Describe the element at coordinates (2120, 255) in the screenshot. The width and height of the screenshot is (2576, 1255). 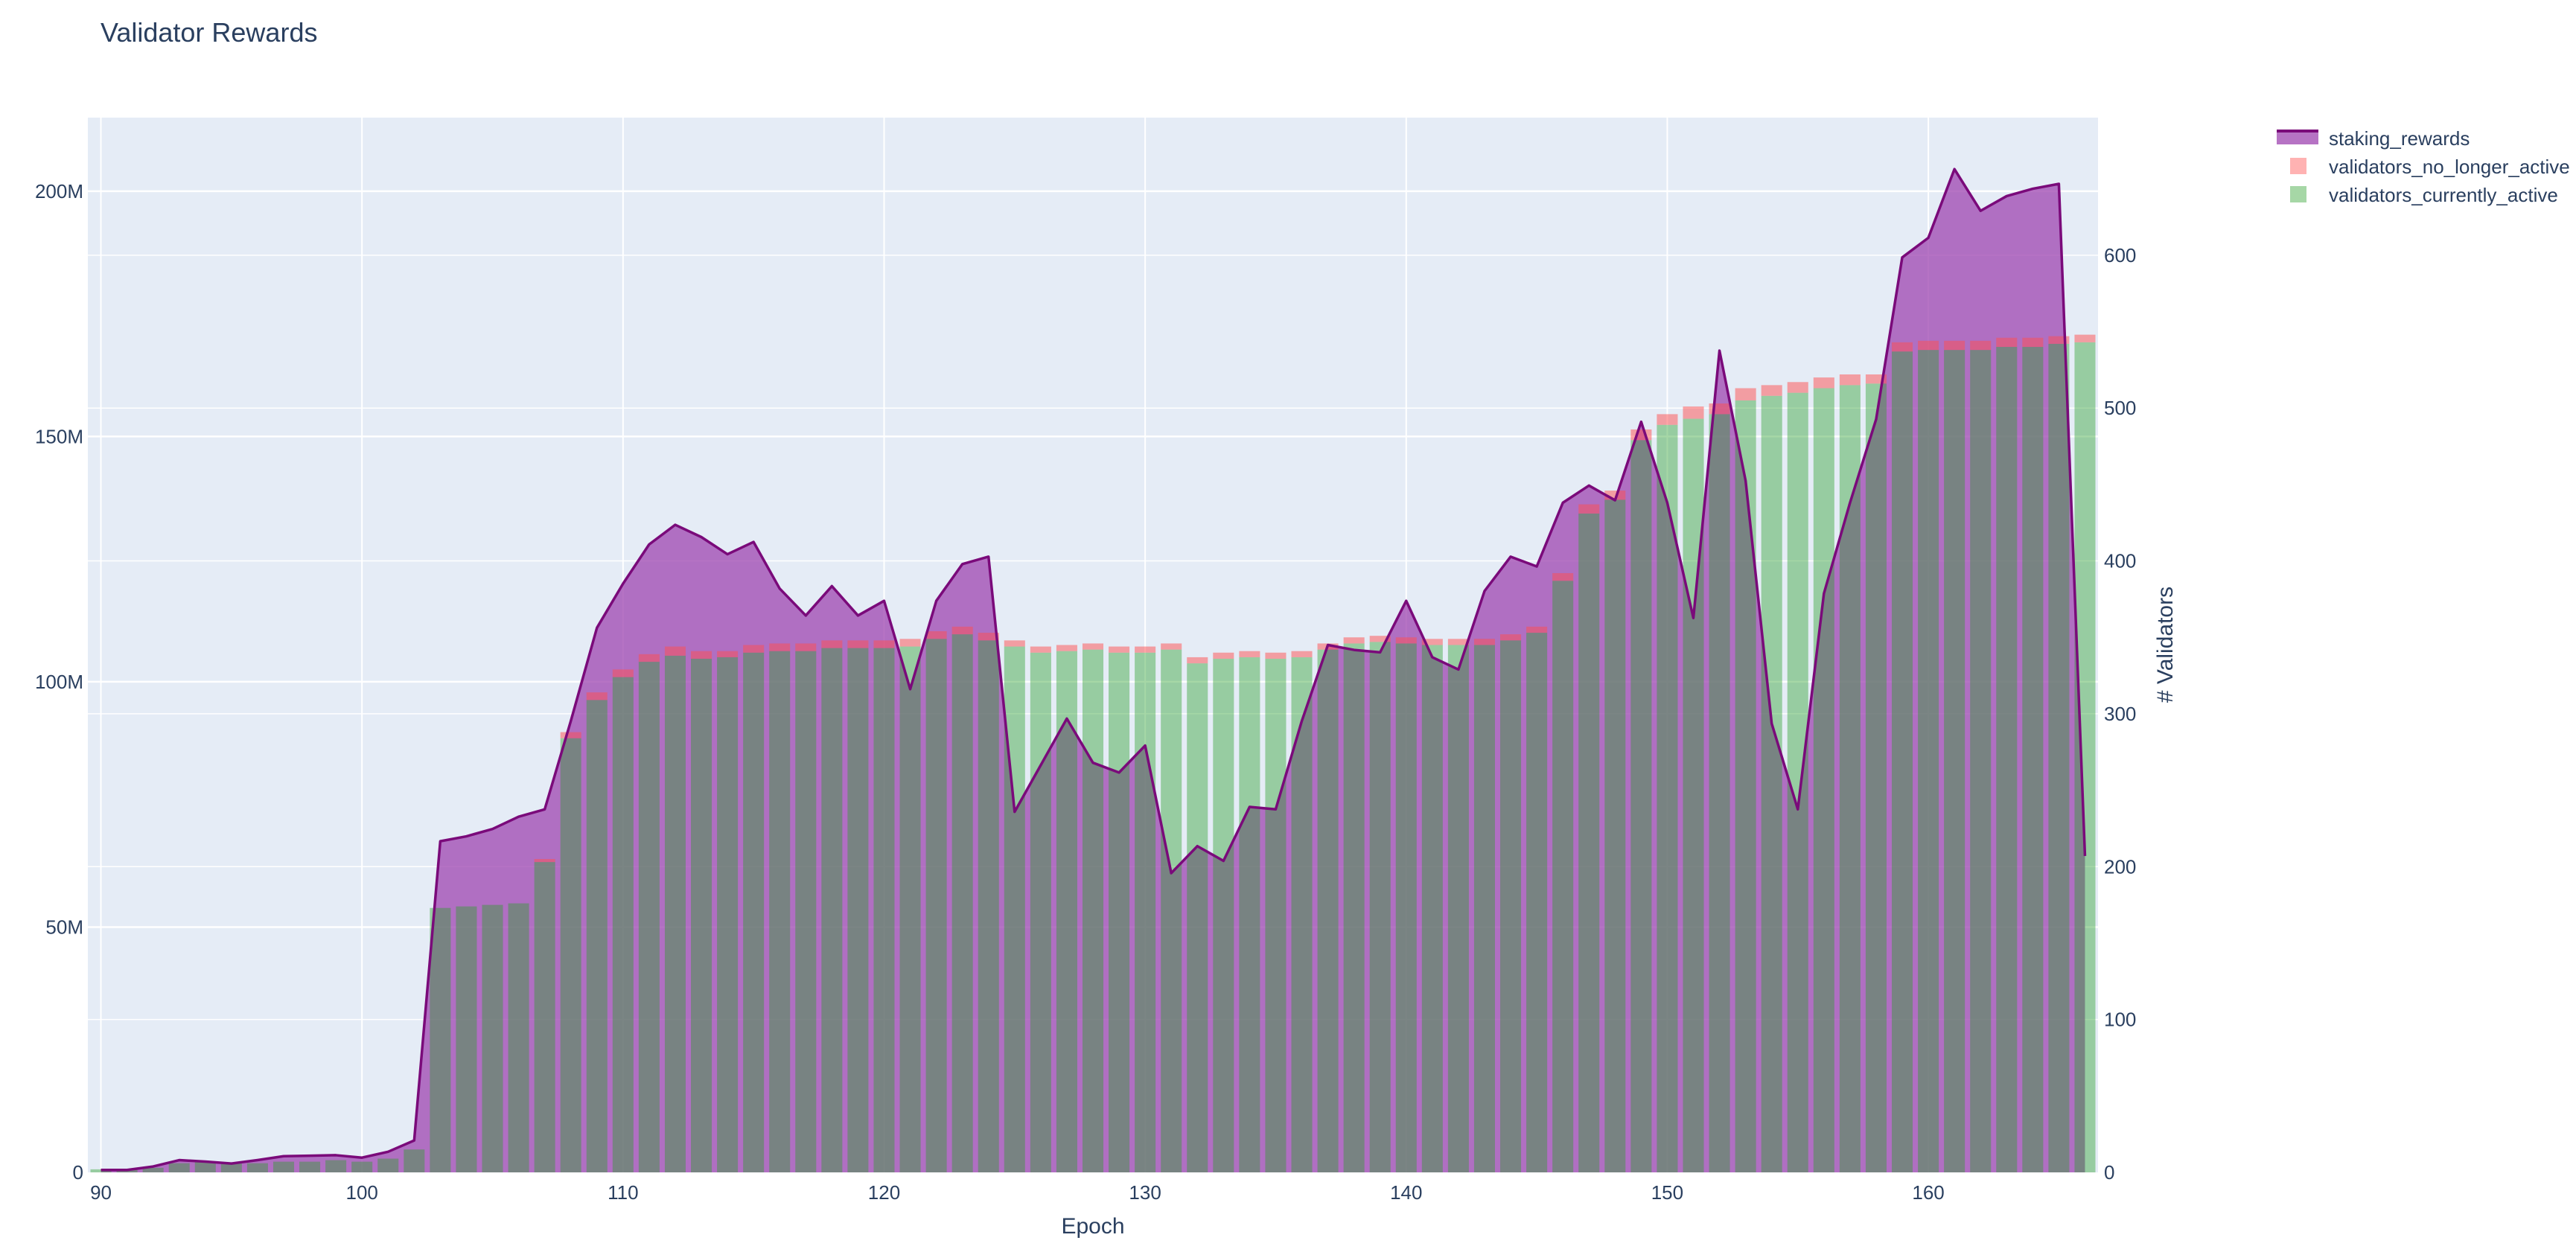
I see `y2-tick-label: 600` at that location.